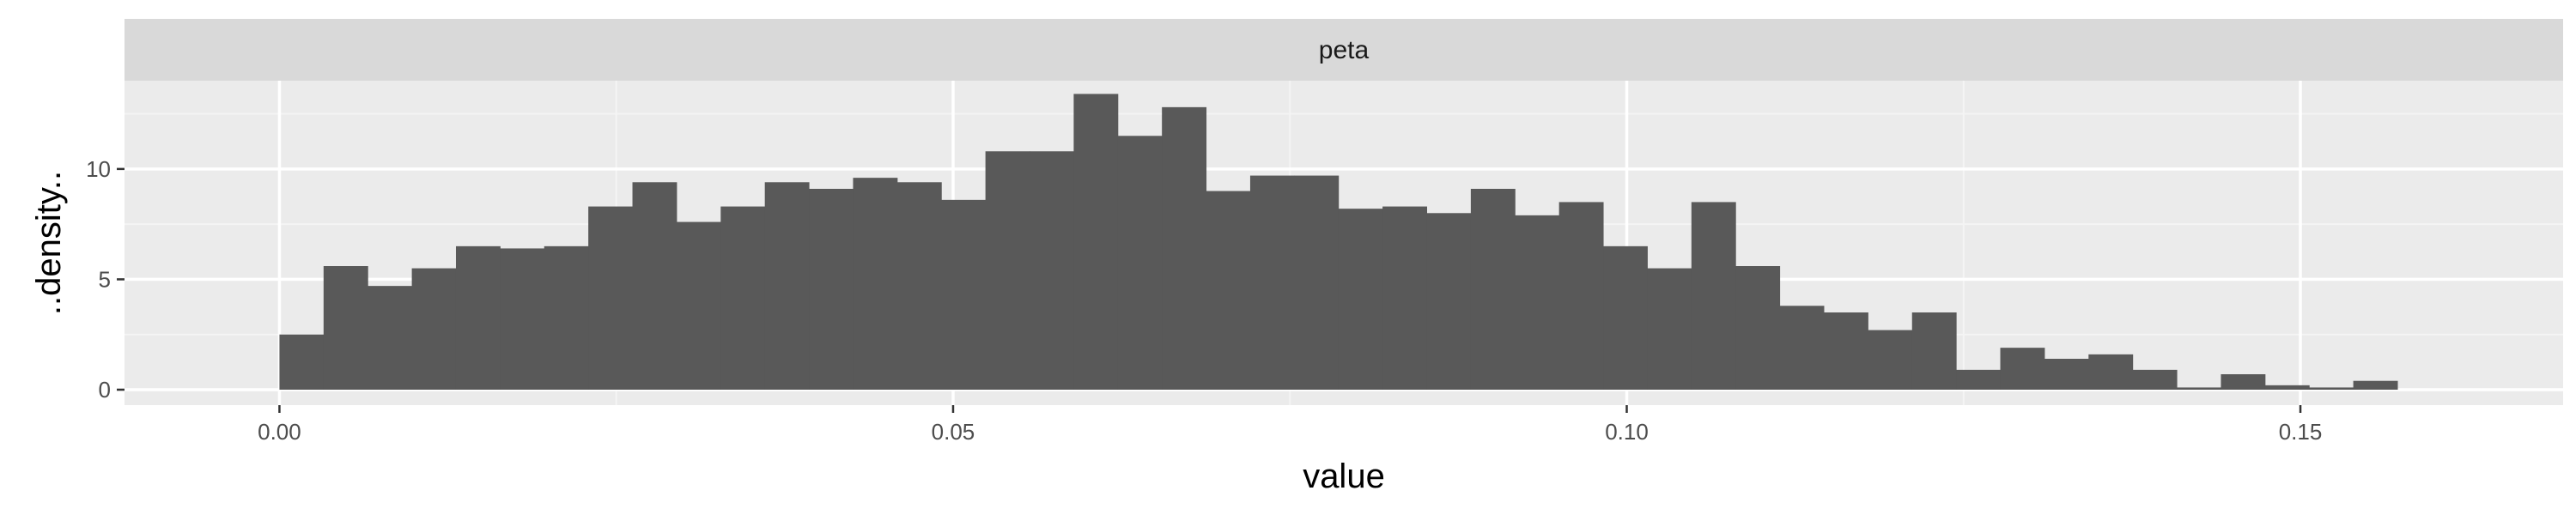 This screenshot has height=515, width=2576. What do you see at coordinates (1344, 476) in the screenshot?
I see `x-axis-title: value` at bounding box center [1344, 476].